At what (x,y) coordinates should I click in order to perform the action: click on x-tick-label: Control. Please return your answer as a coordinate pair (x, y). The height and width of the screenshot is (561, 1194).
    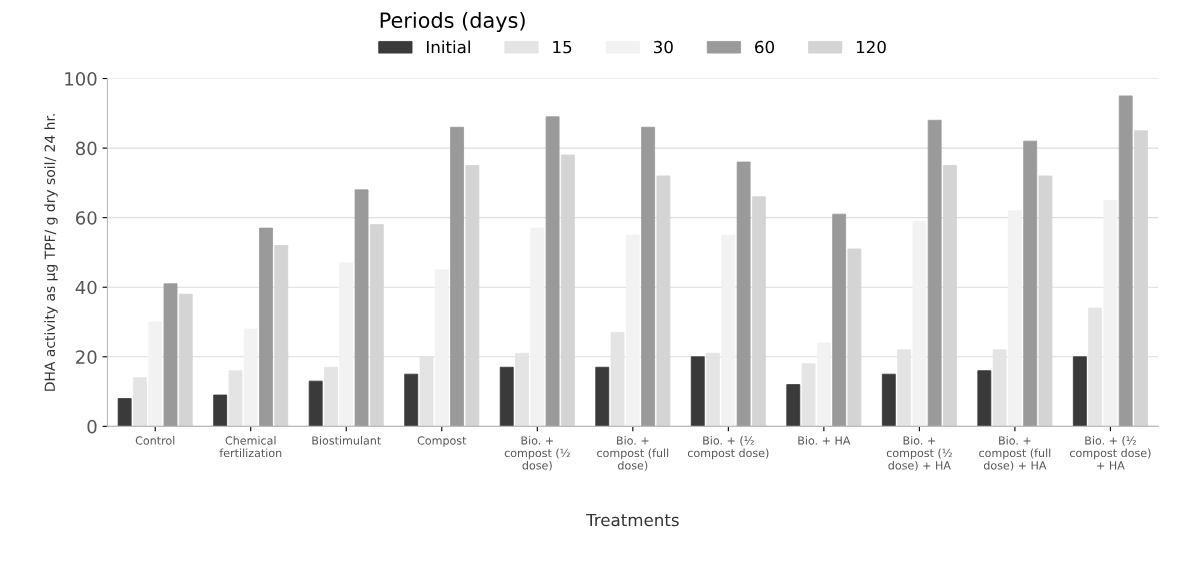
    Looking at the image, I should click on (155, 440).